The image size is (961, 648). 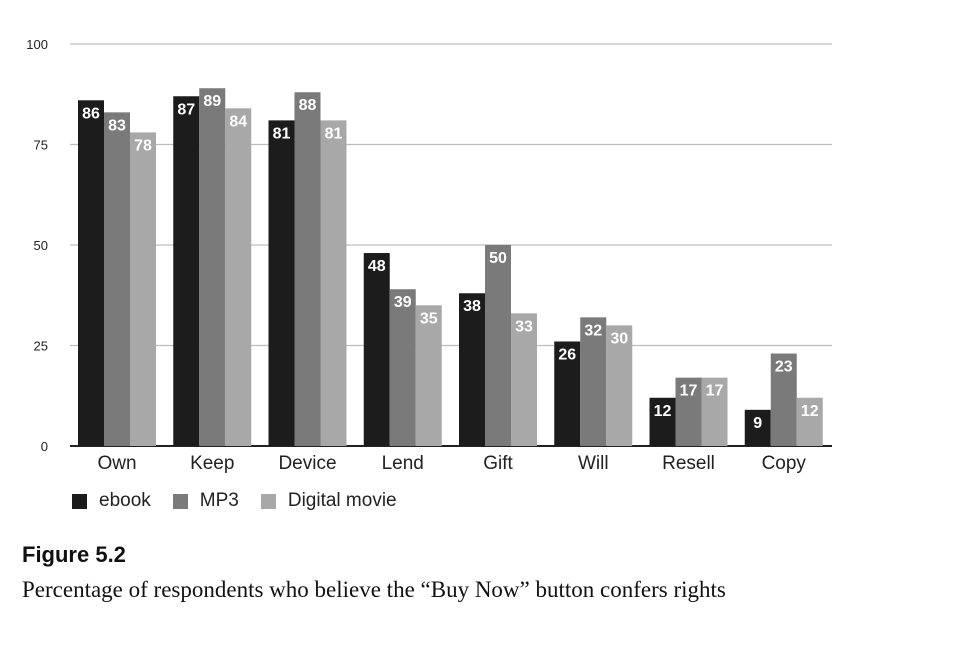 I want to click on bar-ebook-own, so click(x=91, y=273).